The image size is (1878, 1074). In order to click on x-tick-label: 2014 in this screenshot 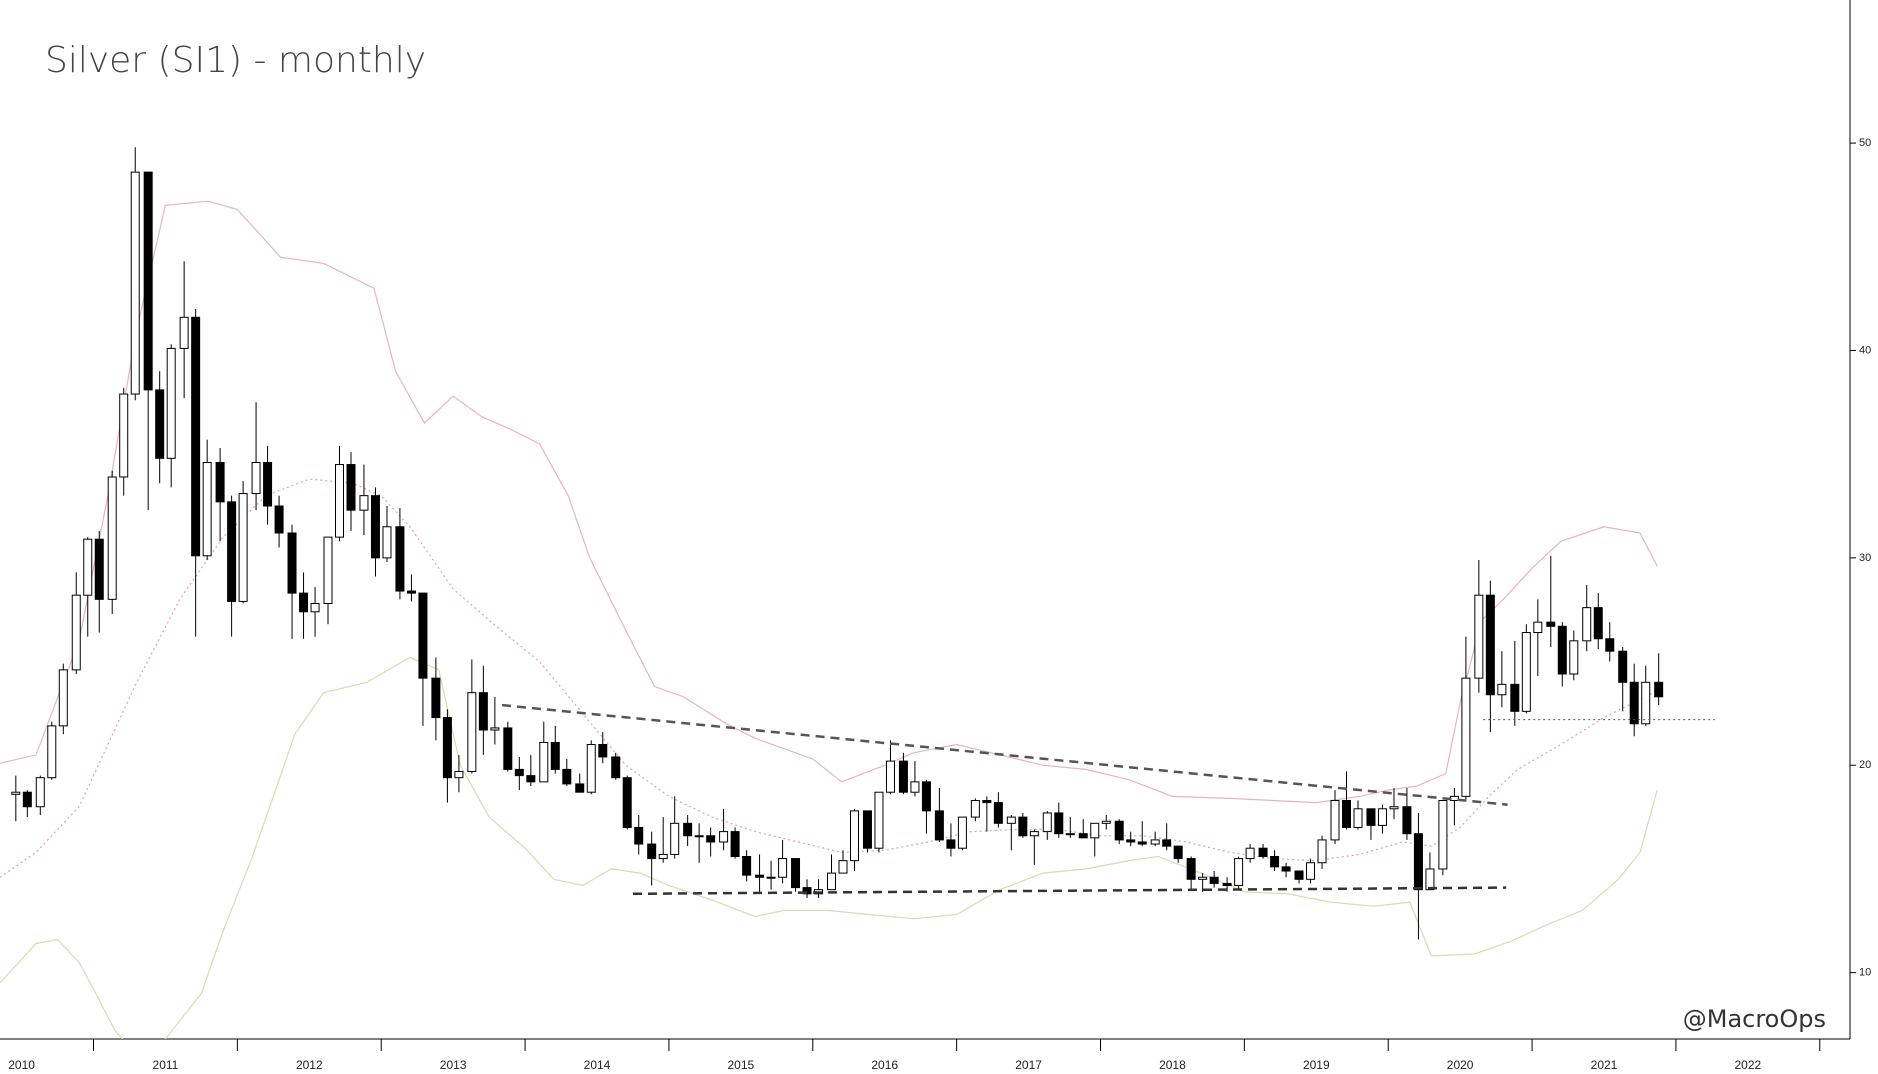, I will do `click(597, 1065)`.